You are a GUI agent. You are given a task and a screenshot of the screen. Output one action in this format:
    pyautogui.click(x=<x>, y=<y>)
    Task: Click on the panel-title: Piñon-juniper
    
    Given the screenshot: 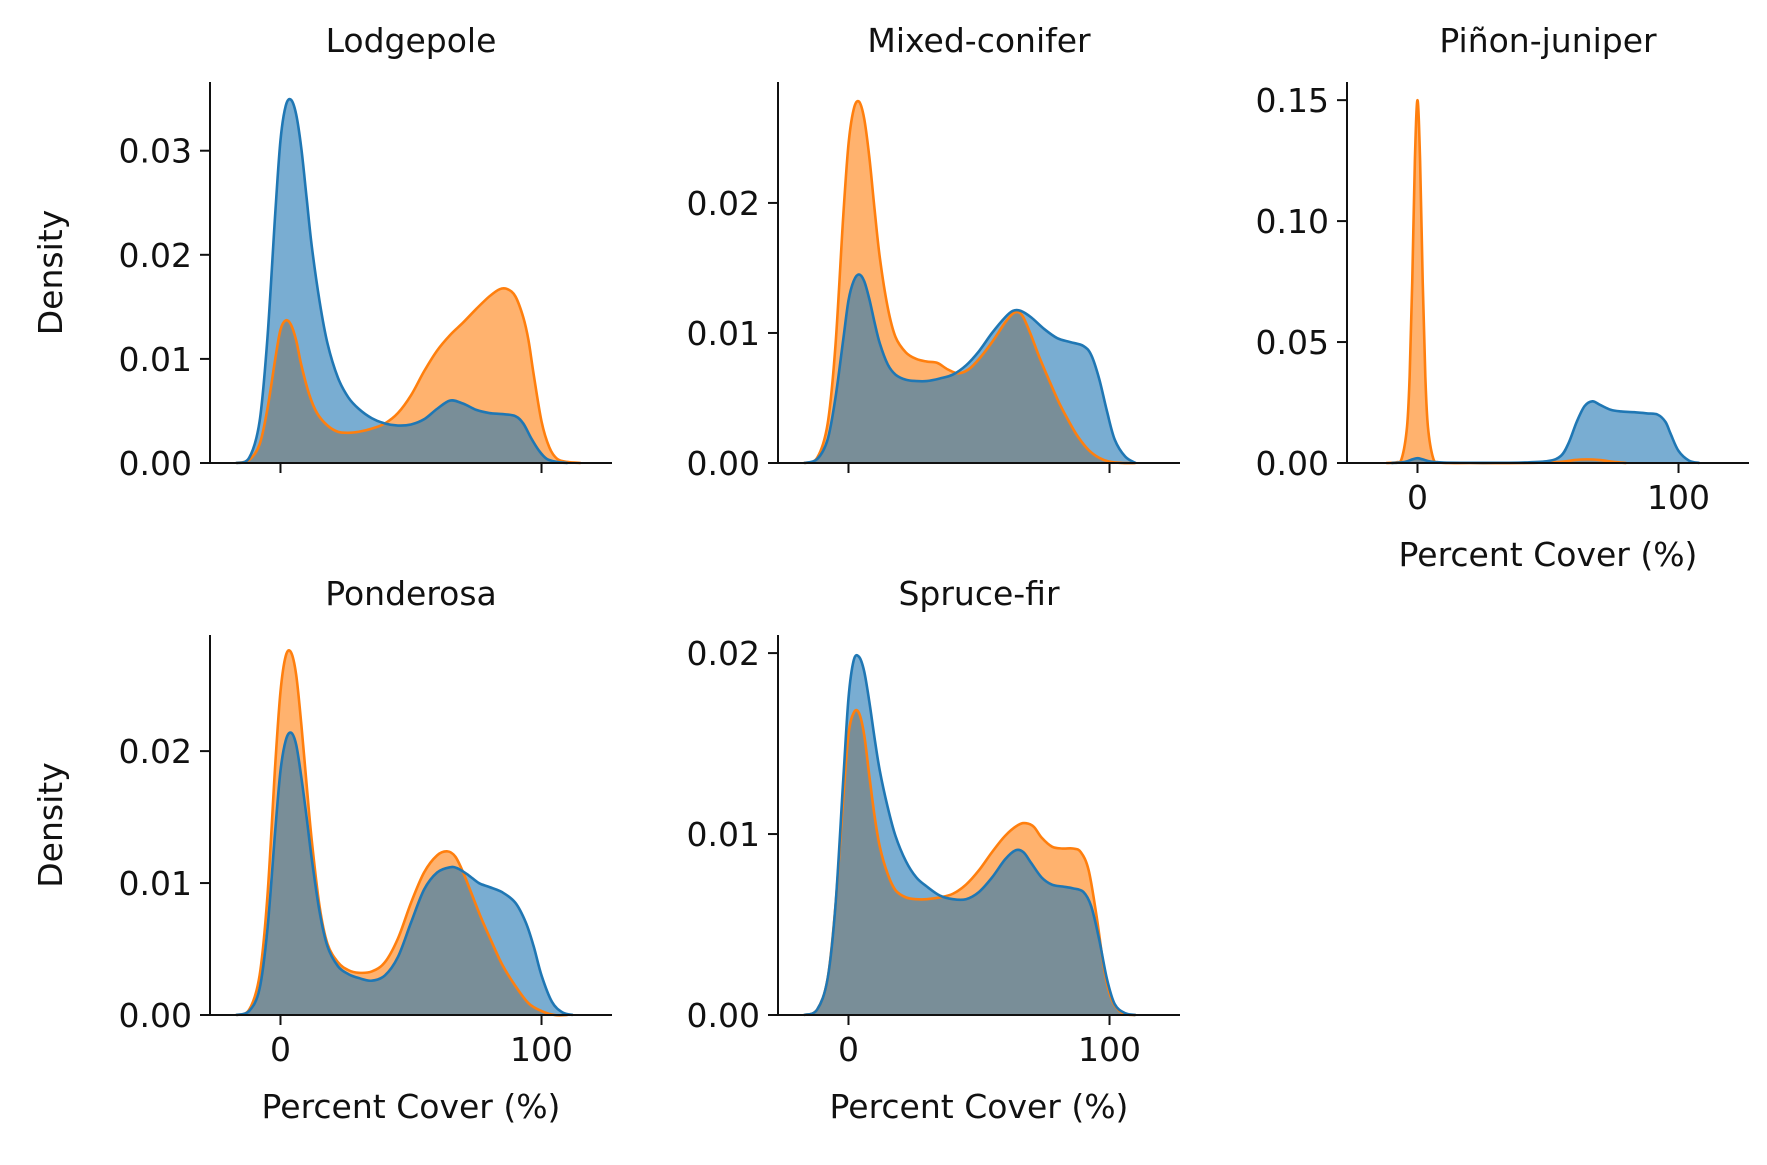 What is the action you would take?
    pyautogui.click(x=1548, y=40)
    